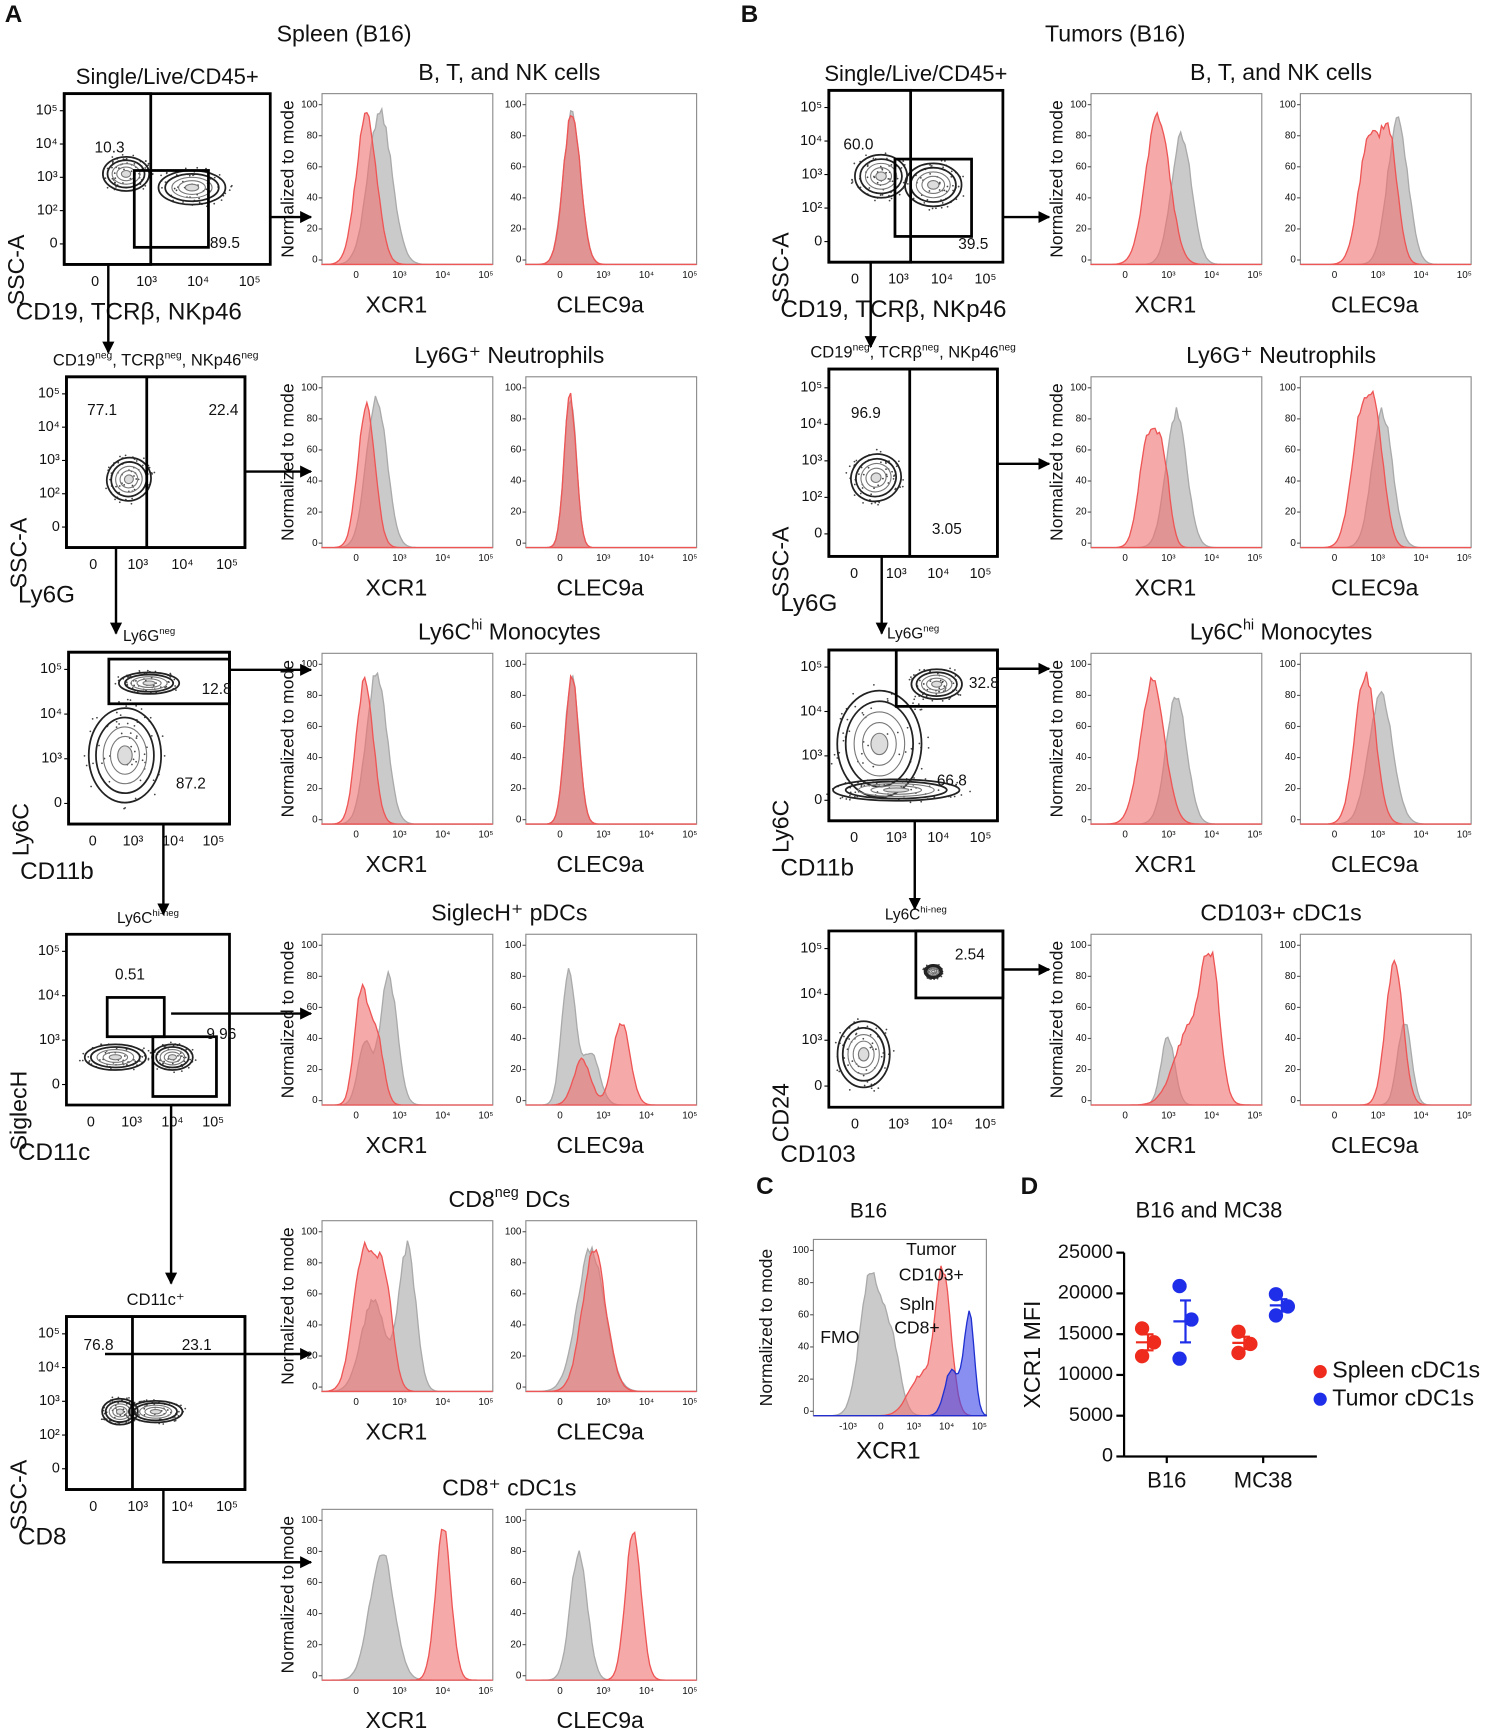  I want to click on histogram-x-label: CLEC9a, so click(601, 1145).